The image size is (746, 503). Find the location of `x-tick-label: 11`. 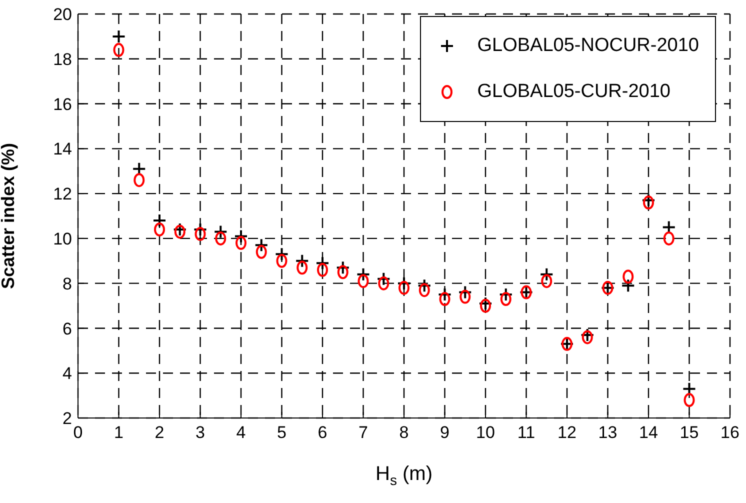

x-tick-label: 11 is located at coordinates (526, 432).